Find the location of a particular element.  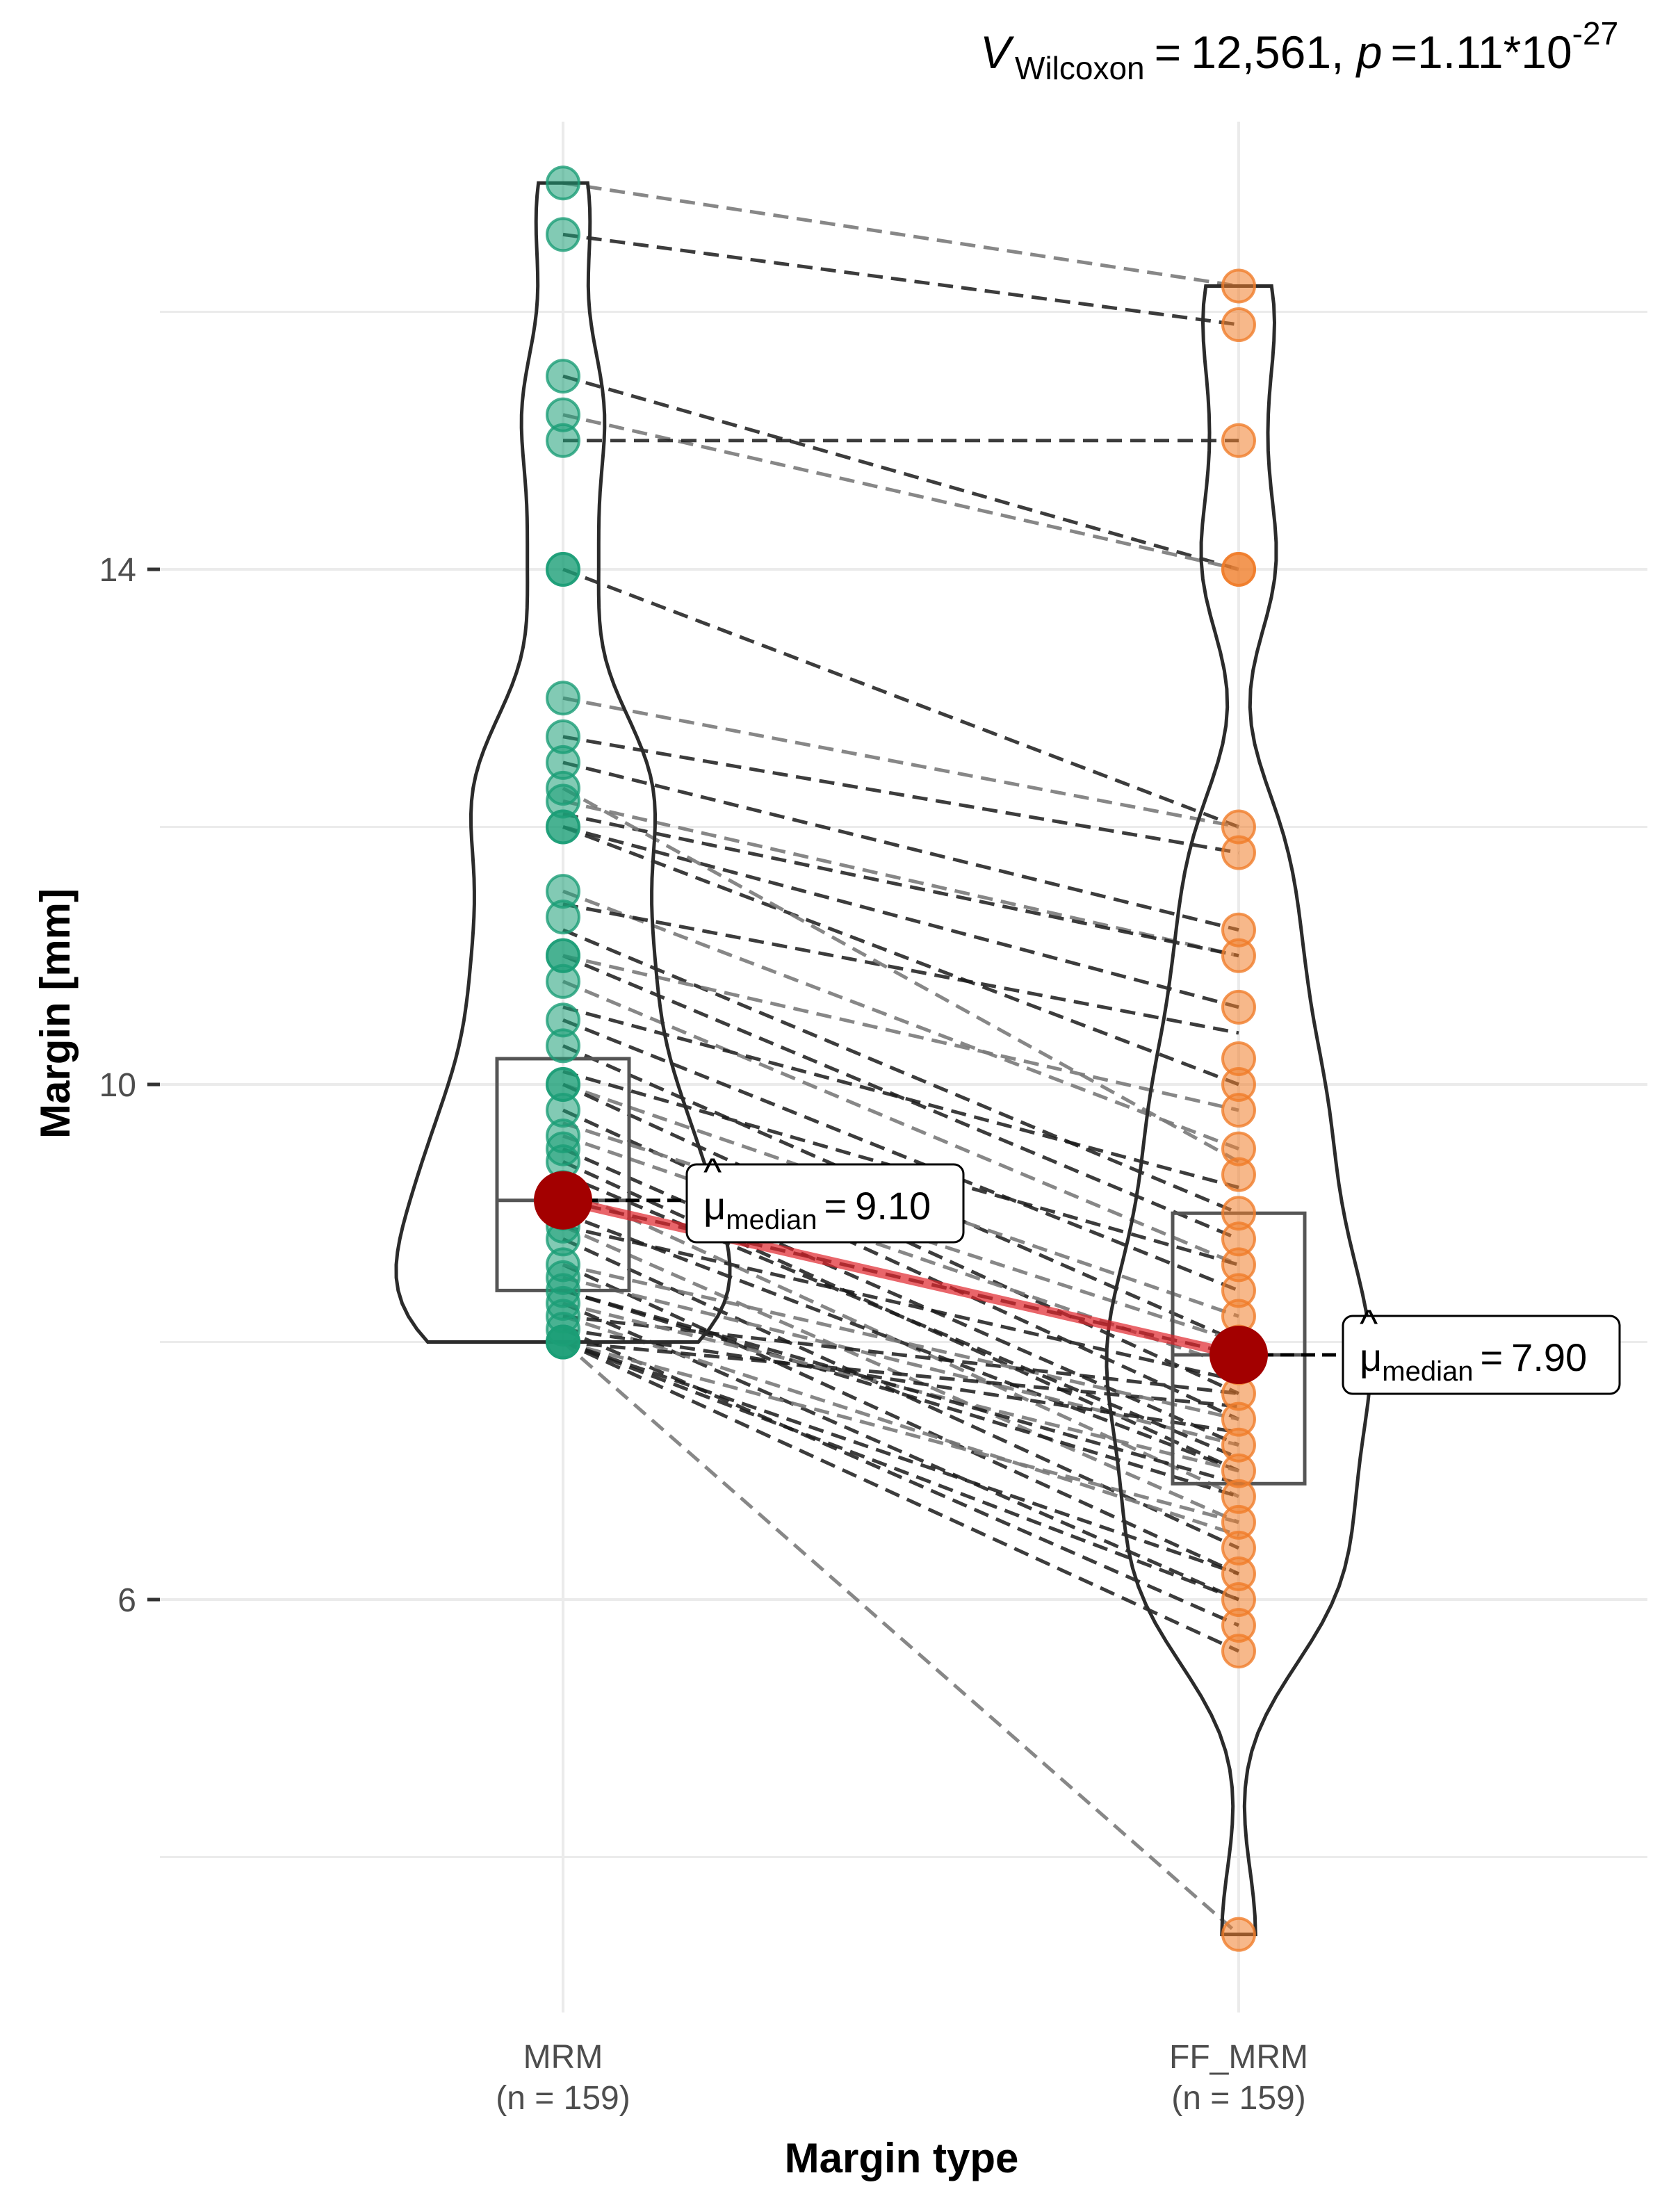

x-axis-title: Margin type is located at coordinates (902, 2158).